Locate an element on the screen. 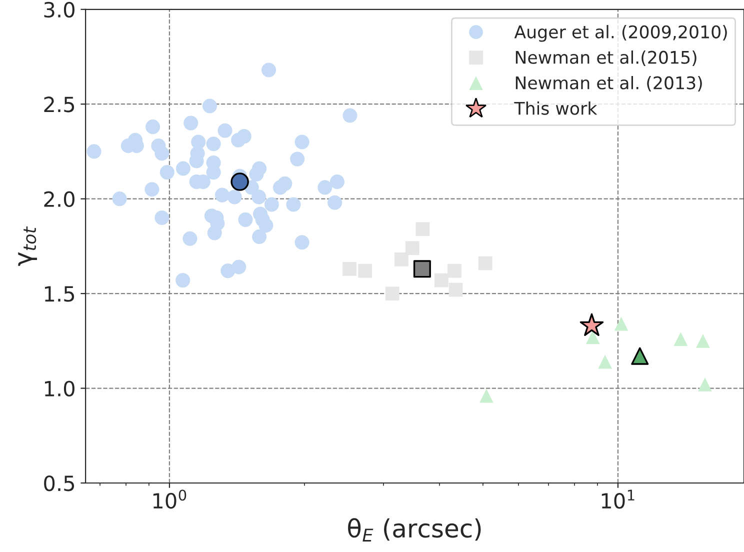  y-tick-label: 2.5 is located at coordinates (59, 104).